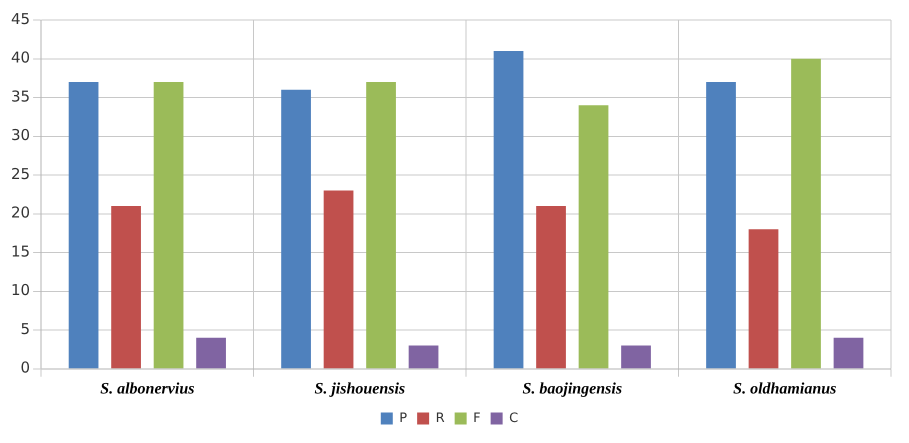 The width and height of the screenshot is (909, 443). I want to click on y-tick-label: 20, so click(20, 213).